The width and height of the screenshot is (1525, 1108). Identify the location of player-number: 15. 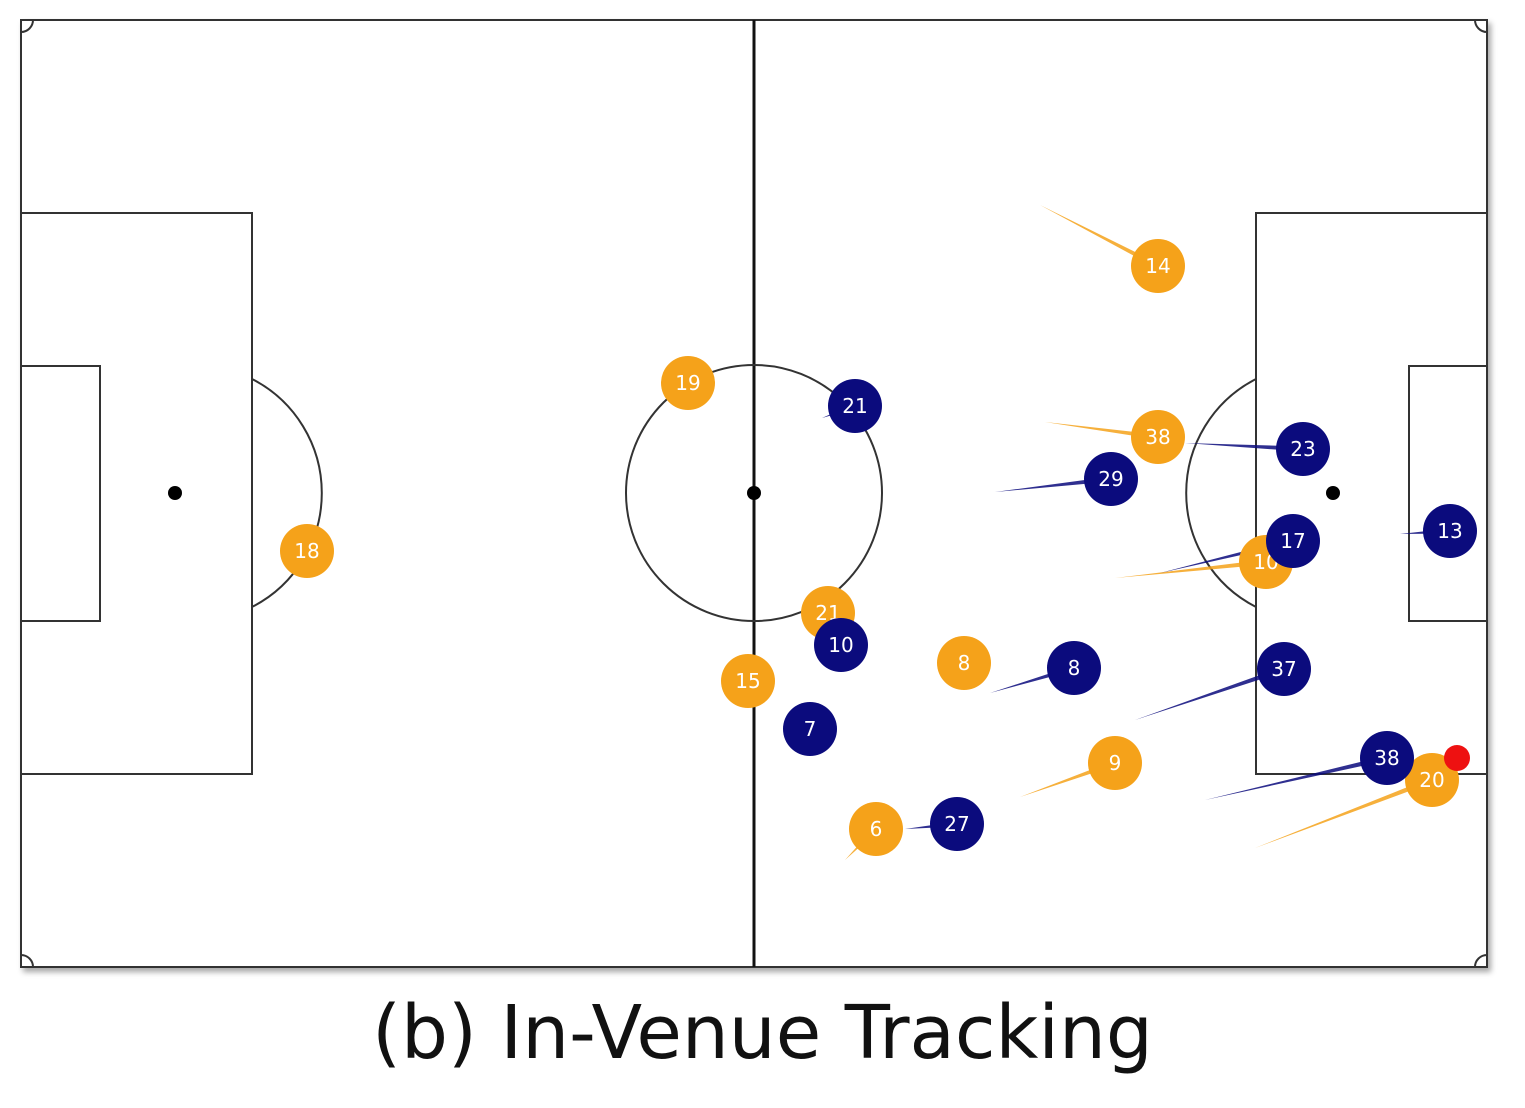
(747, 681).